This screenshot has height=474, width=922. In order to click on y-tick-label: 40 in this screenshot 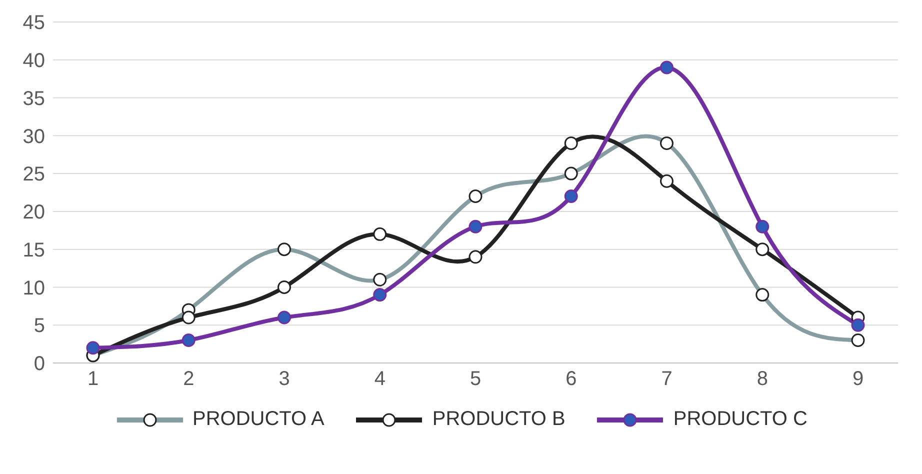, I will do `click(33, 61)`.